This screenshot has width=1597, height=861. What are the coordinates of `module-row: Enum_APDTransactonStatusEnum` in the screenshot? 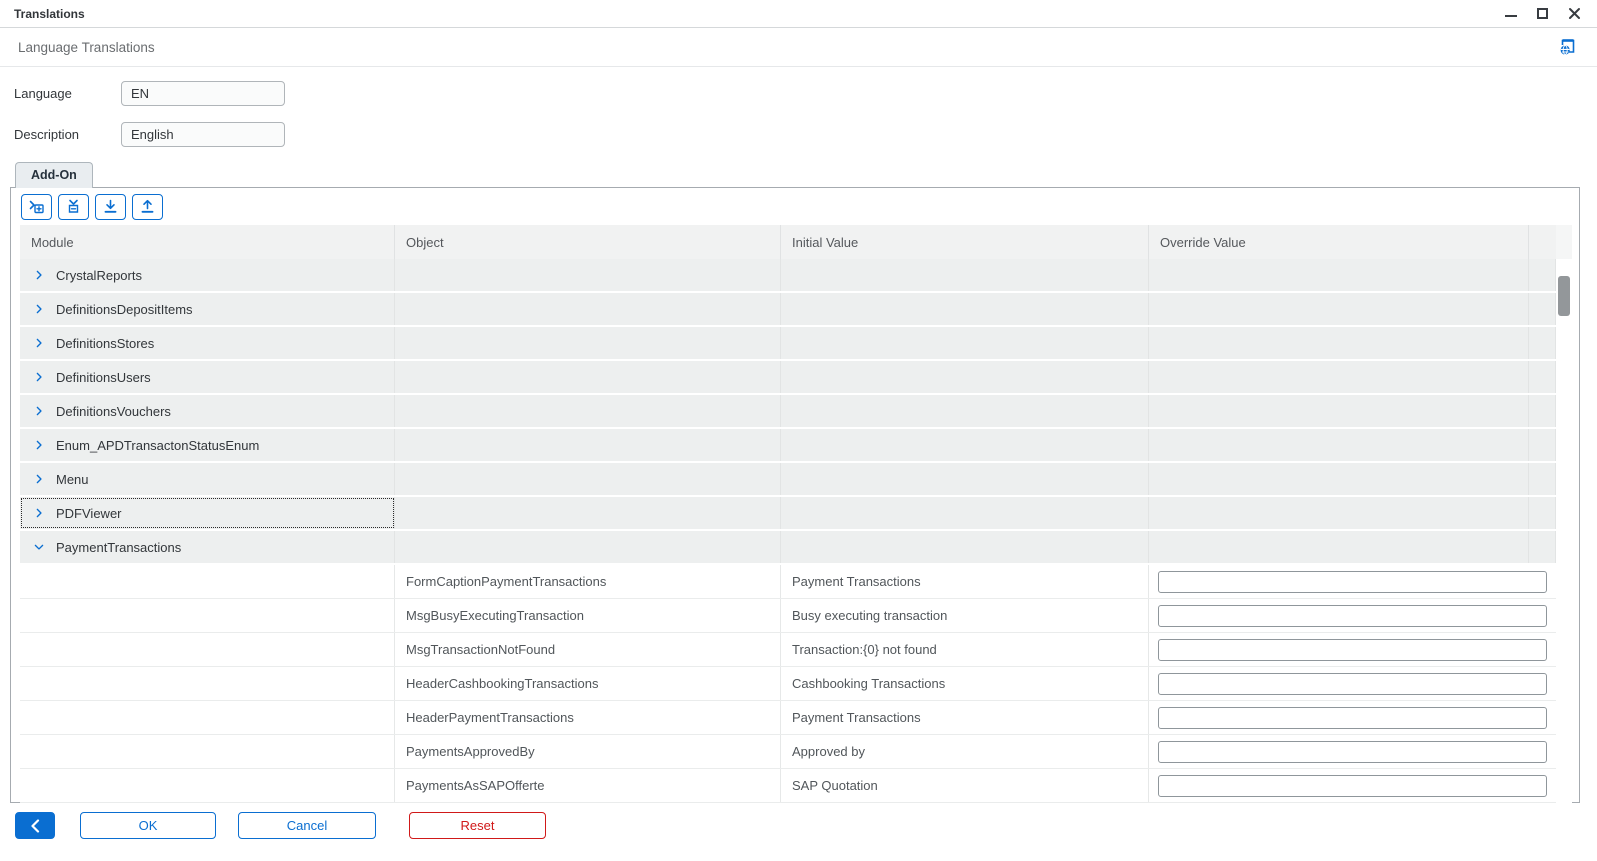 It's located at (788, 446).